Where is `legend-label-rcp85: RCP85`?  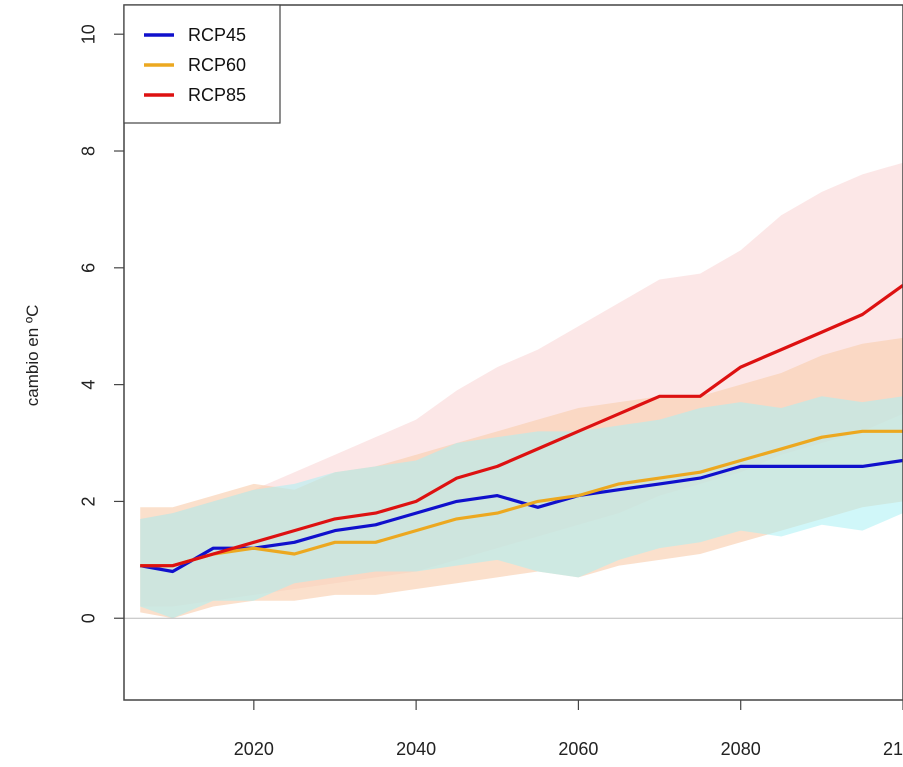
legend-label-rcp85: RCP85 is located at coordinates (217, 95).